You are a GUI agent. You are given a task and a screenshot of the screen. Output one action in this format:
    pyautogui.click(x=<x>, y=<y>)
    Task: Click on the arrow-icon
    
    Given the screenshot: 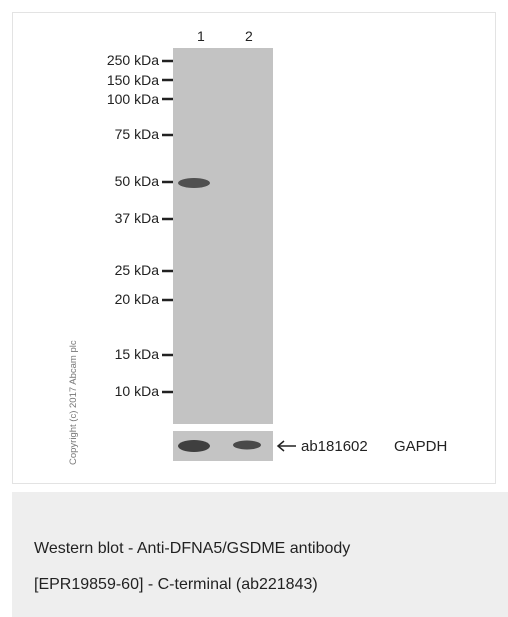 What is the action you would take?
    pyautogui.click(x=286, y=446)
    